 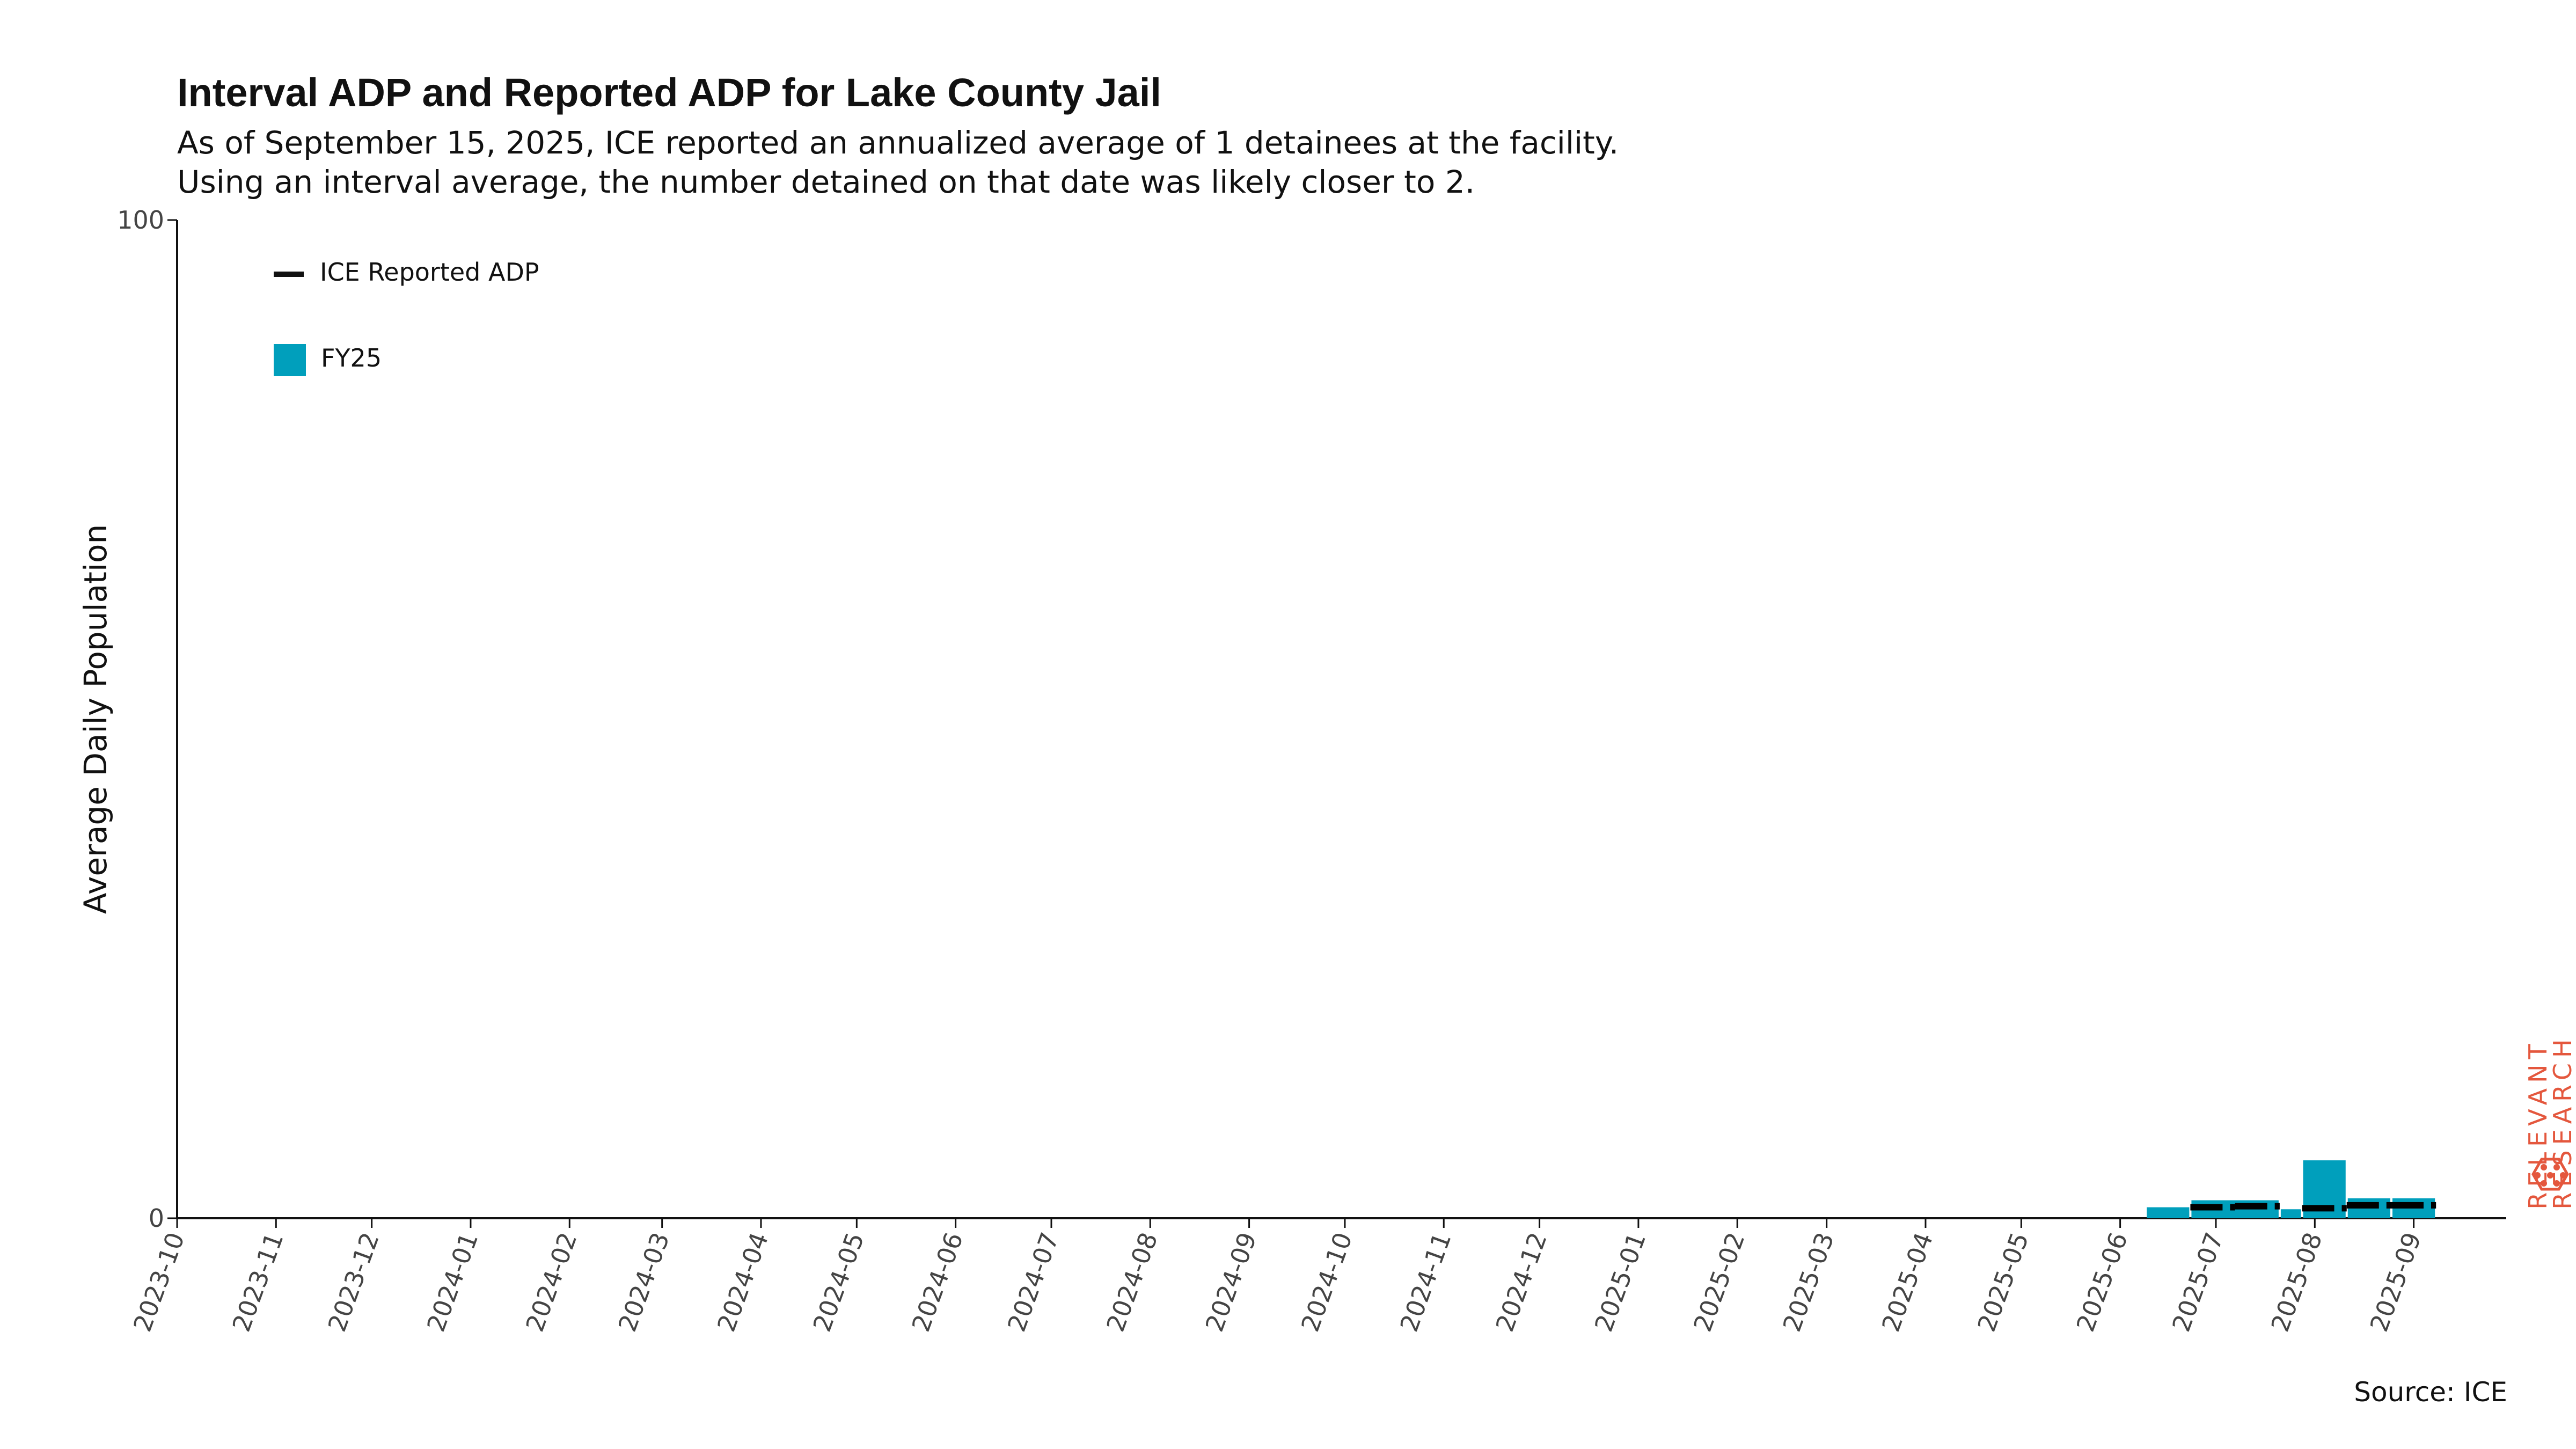 I want to click on legend-bar-swatch, so click(x=290, y=359).